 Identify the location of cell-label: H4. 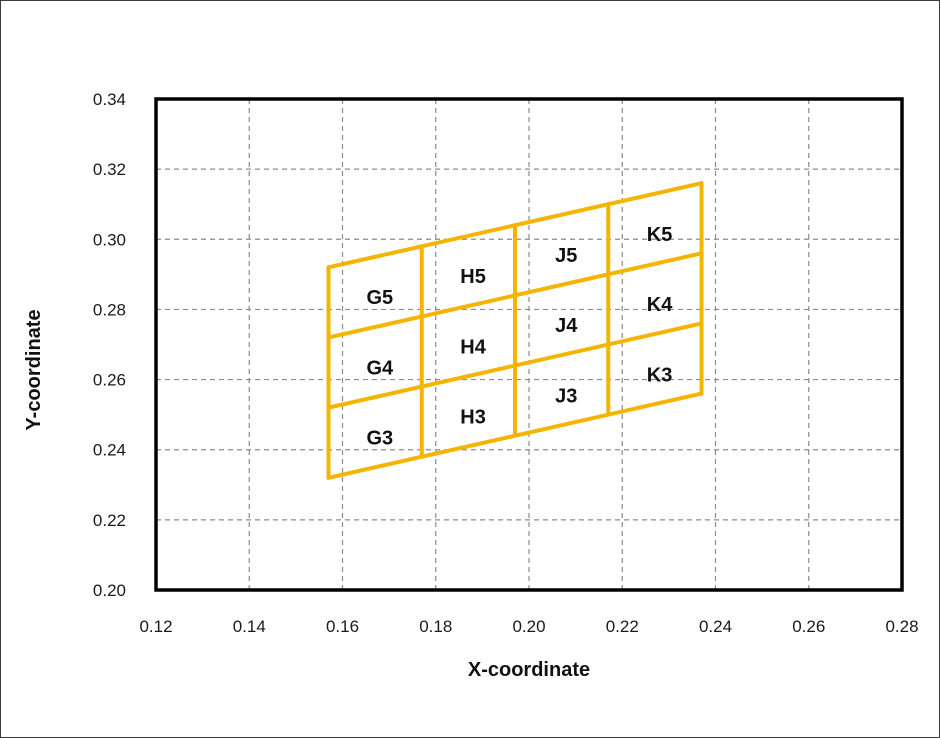
(473, 347).